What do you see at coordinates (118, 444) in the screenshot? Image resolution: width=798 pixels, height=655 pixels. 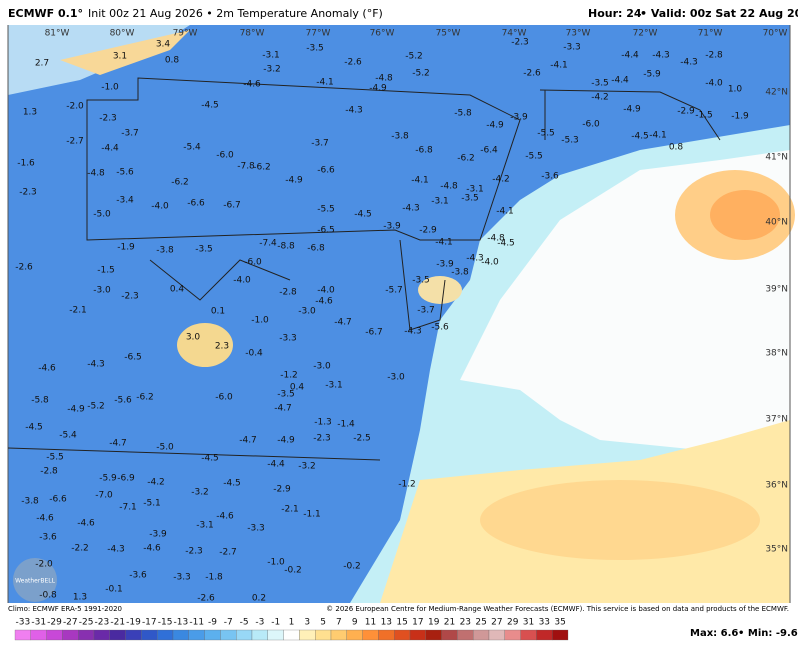 I see `point-value: -4.7` at bounding box center [118, 444].